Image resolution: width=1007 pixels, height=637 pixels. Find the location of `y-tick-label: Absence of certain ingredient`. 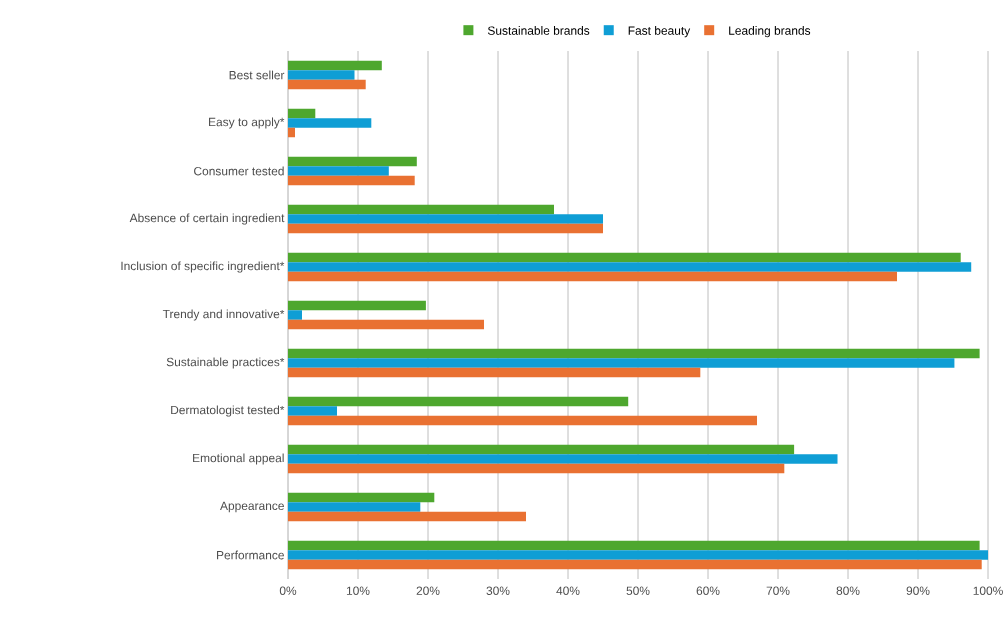

y-tick-label: Absence of certain ingredient is located at coordinates (207, 219).